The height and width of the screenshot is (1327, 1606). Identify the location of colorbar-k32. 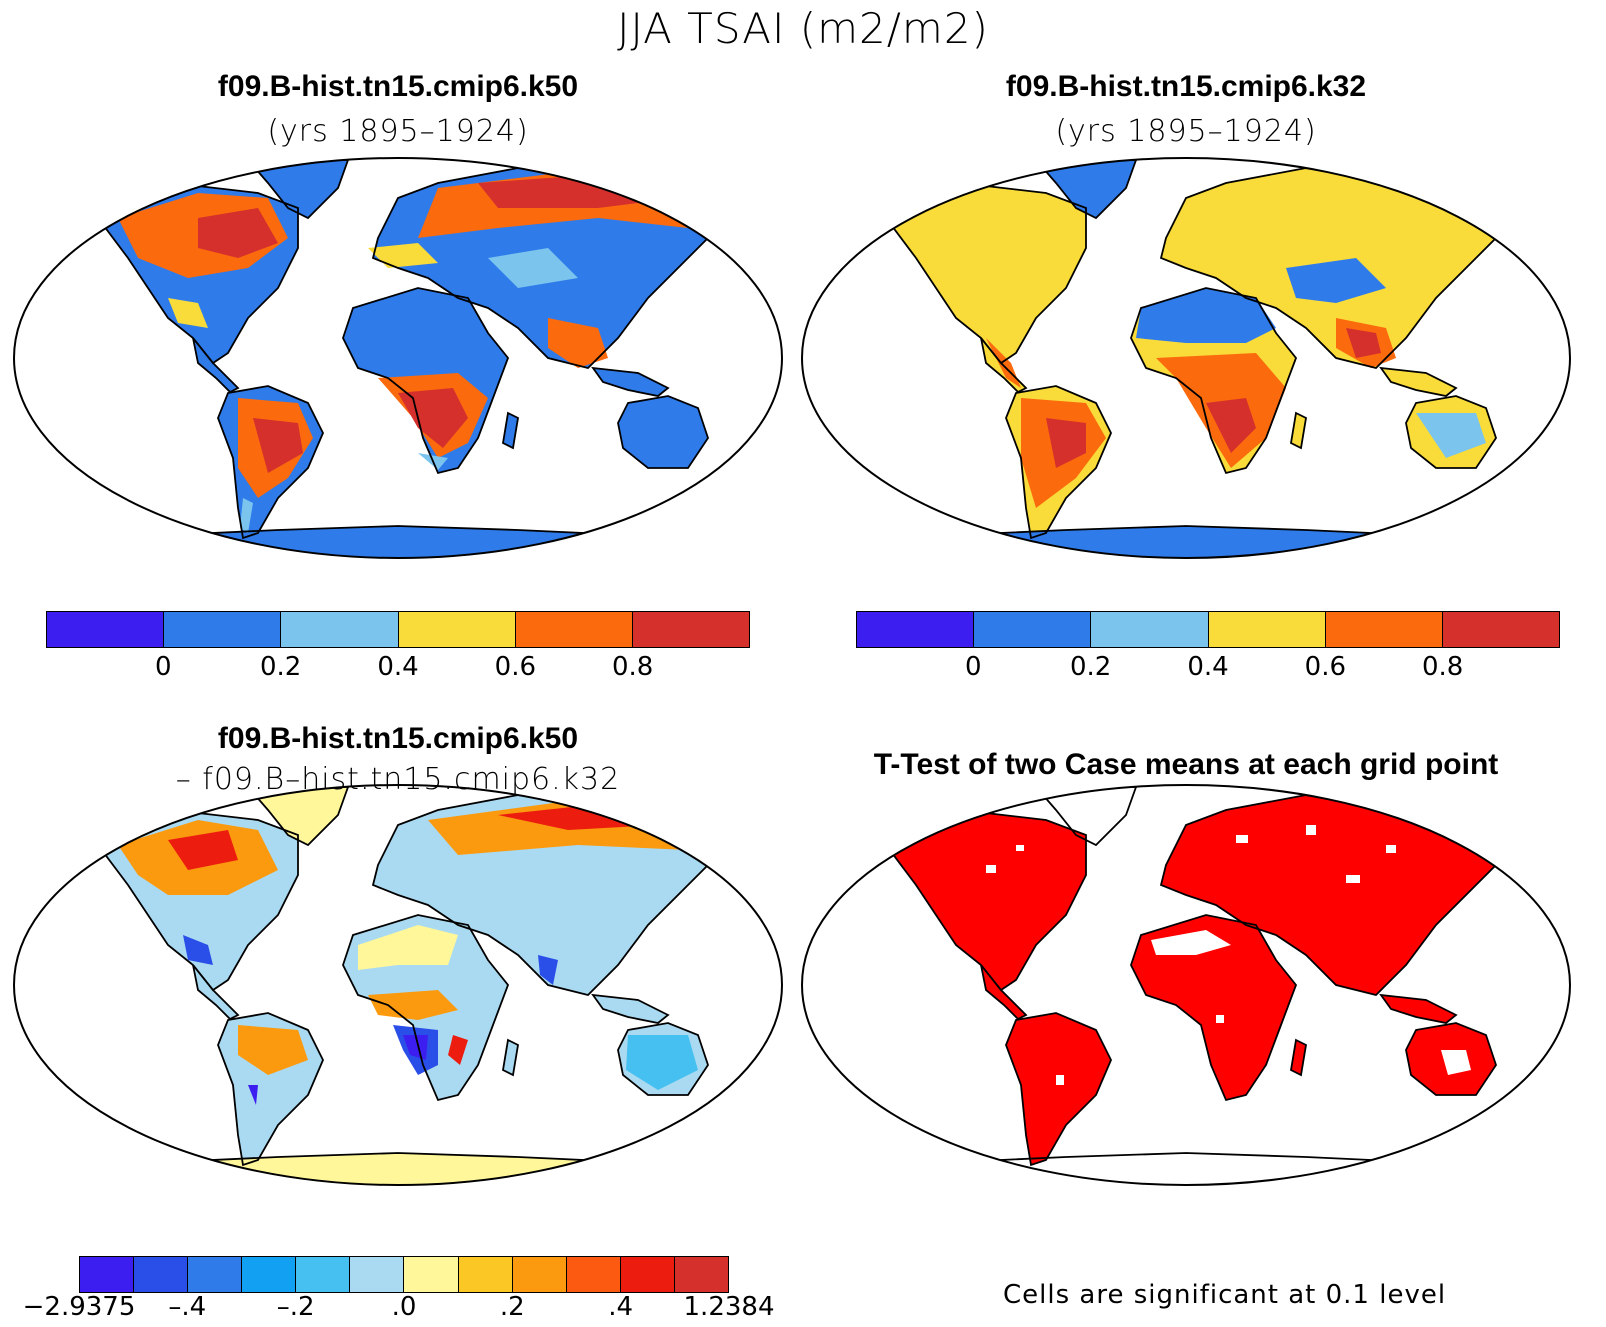
(1208, 629).